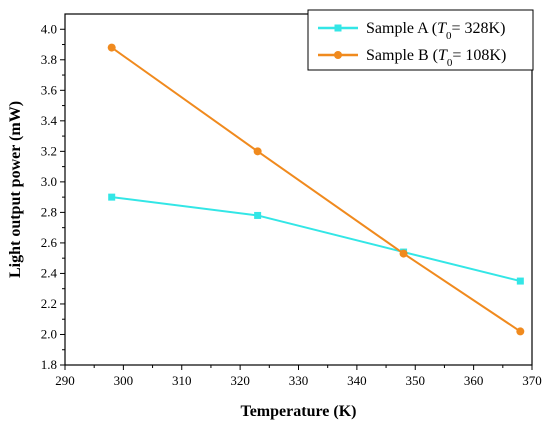  What do you see at coordinates (338, 55) in the screenshot?
I see `legend-marker-b` at bounding box center [338, 55].